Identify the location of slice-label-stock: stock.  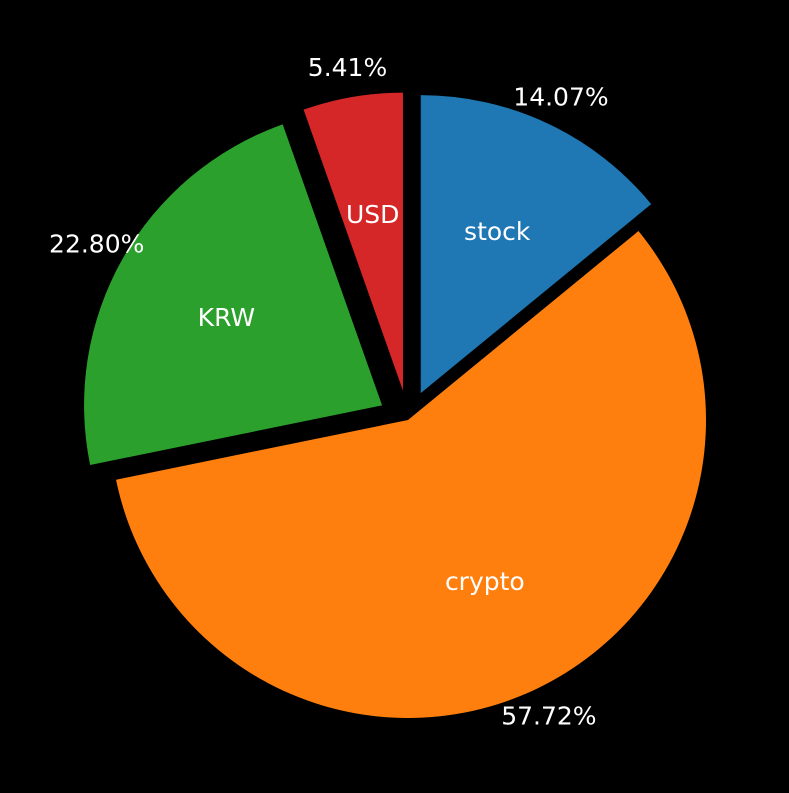
(497, 231).